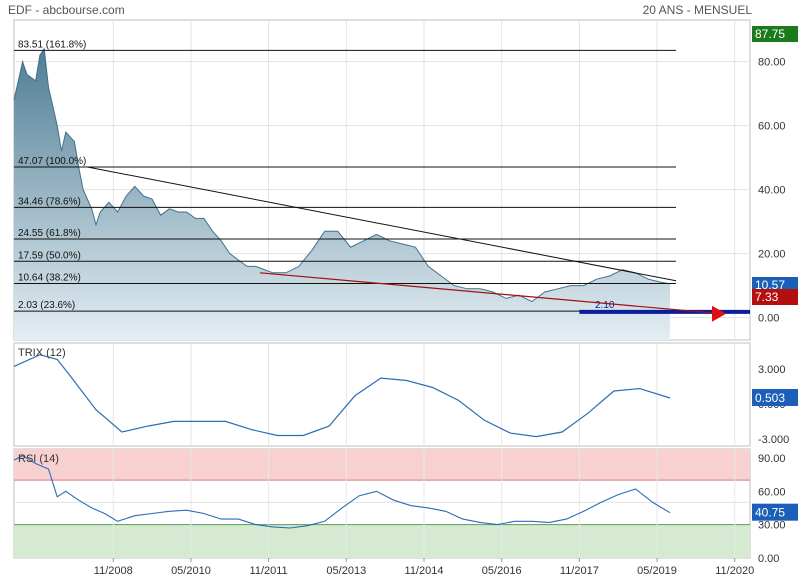 Image resolution: width=800 pixels, height=580 pixels. Describe the element at coordinates (342, 396) in the screenshot. I see `trix-line` at that location.